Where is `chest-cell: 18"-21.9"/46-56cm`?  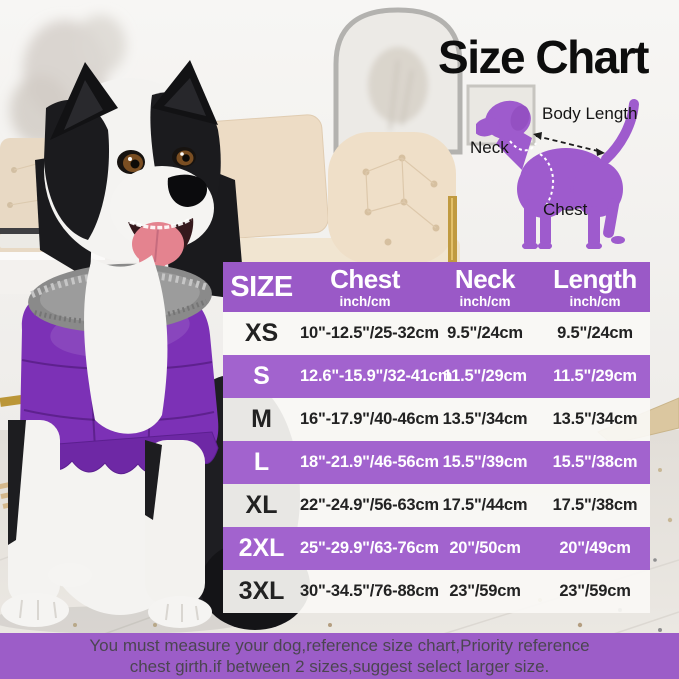 chest-cell: 18"-21.9"/46-56cm is located at coordinates (369, 462).